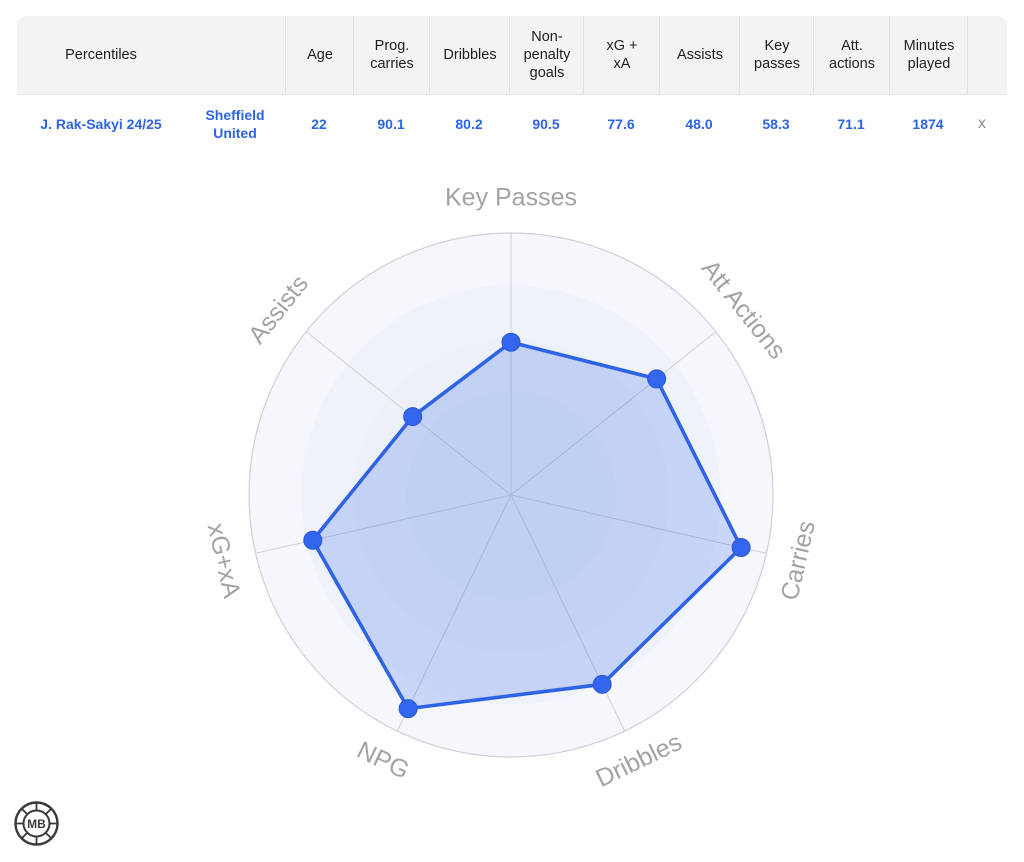 This screenshot has height=862, width=1024. What do you see at coordinates (383, 760) in the screenshot?
I see `axis-label: NPG` at bounding box center [383, 760].